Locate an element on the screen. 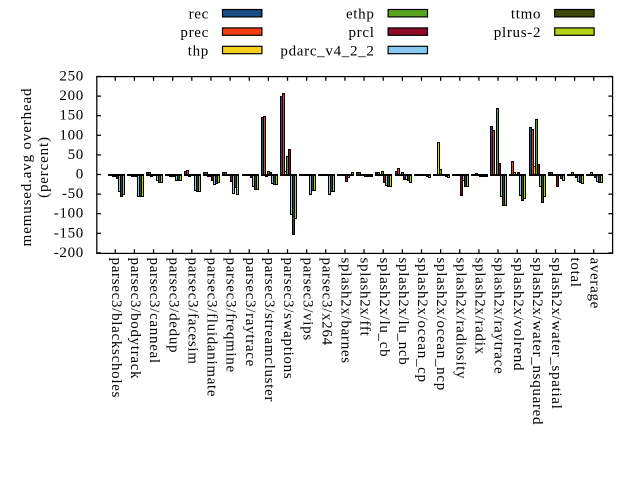 This screenshot has width=640, height=480. svg-text: splash2x/barnes is located at coordinates (346, 311).